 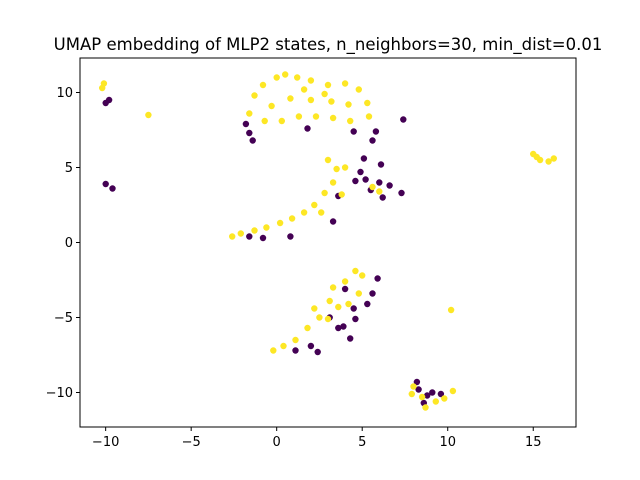 What do you see at coordinates (69, 243) in the screenshot?
I see `y-tick-label: 0` at bounding box center [69, 243].